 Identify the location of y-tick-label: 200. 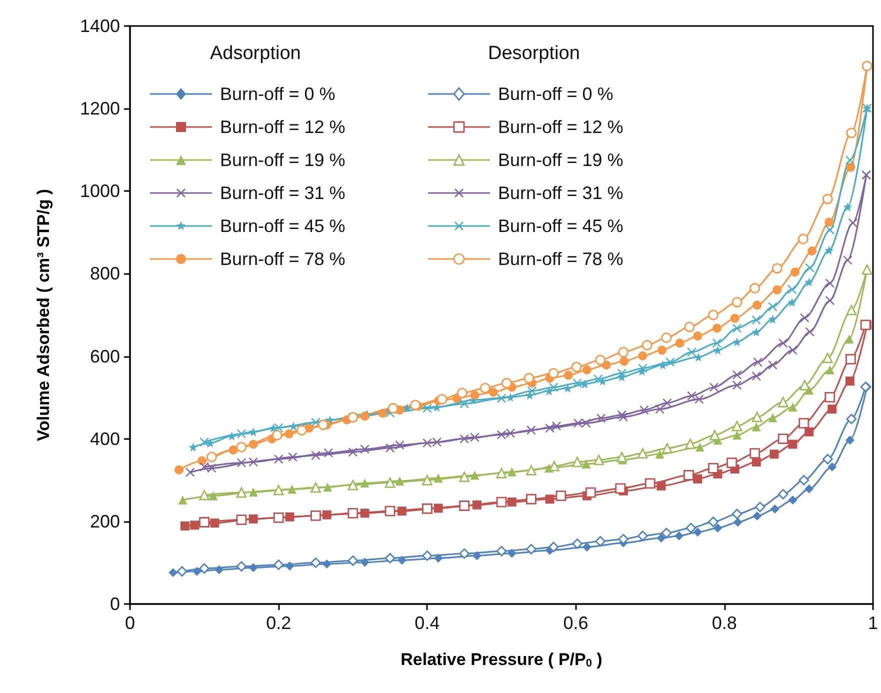
(105, 521).